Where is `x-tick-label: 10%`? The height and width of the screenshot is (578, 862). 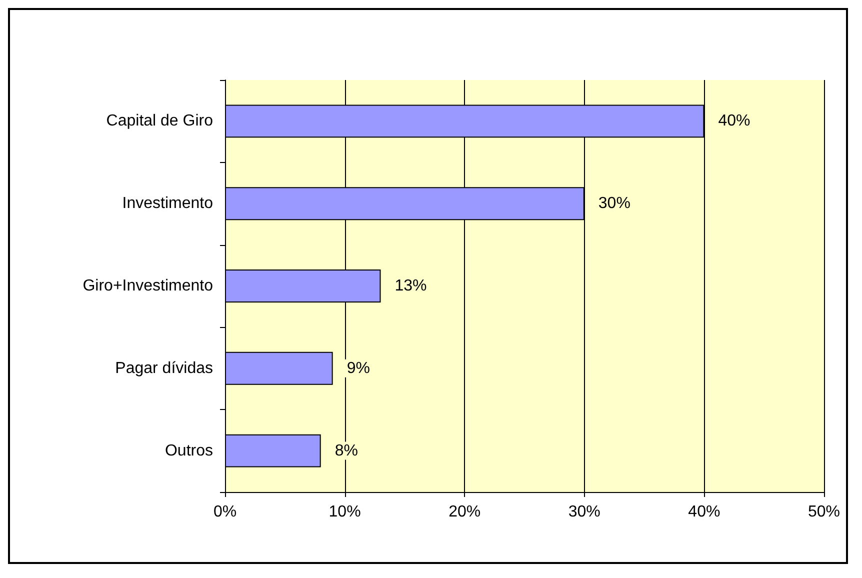 x-tick-label: 10% is located at coordinates (344, 512).